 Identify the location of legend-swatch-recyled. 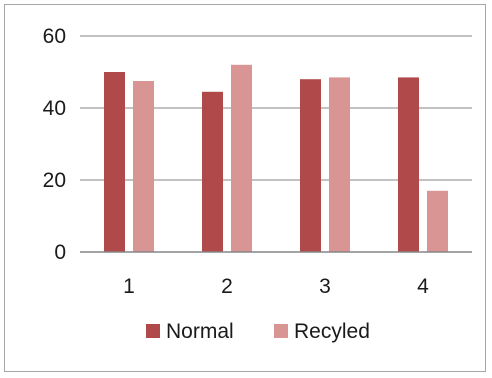
(281, 331).